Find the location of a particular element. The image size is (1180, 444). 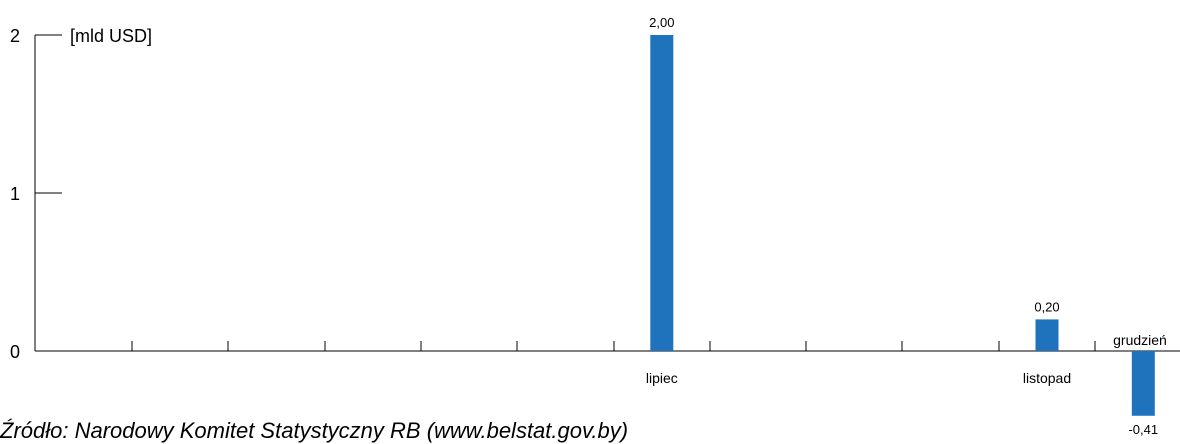

bar-lipiec is located at coordinates (662, 193).